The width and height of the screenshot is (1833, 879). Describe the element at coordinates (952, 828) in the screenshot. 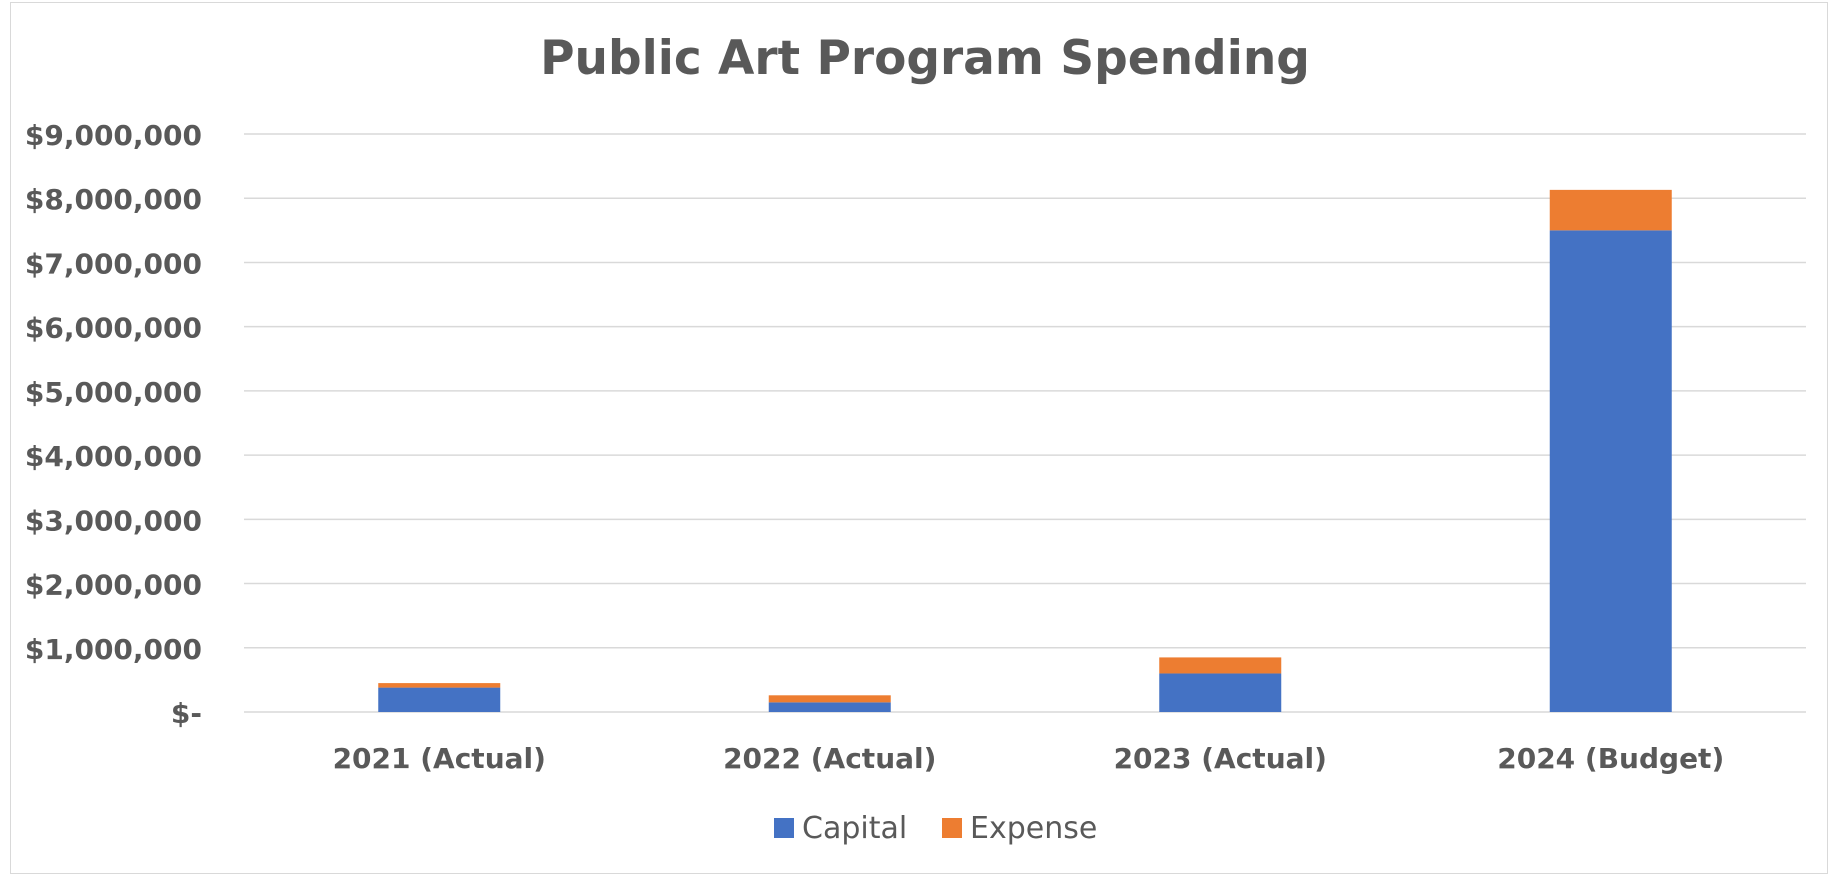

I see `legend-swatch-expense` at that location.